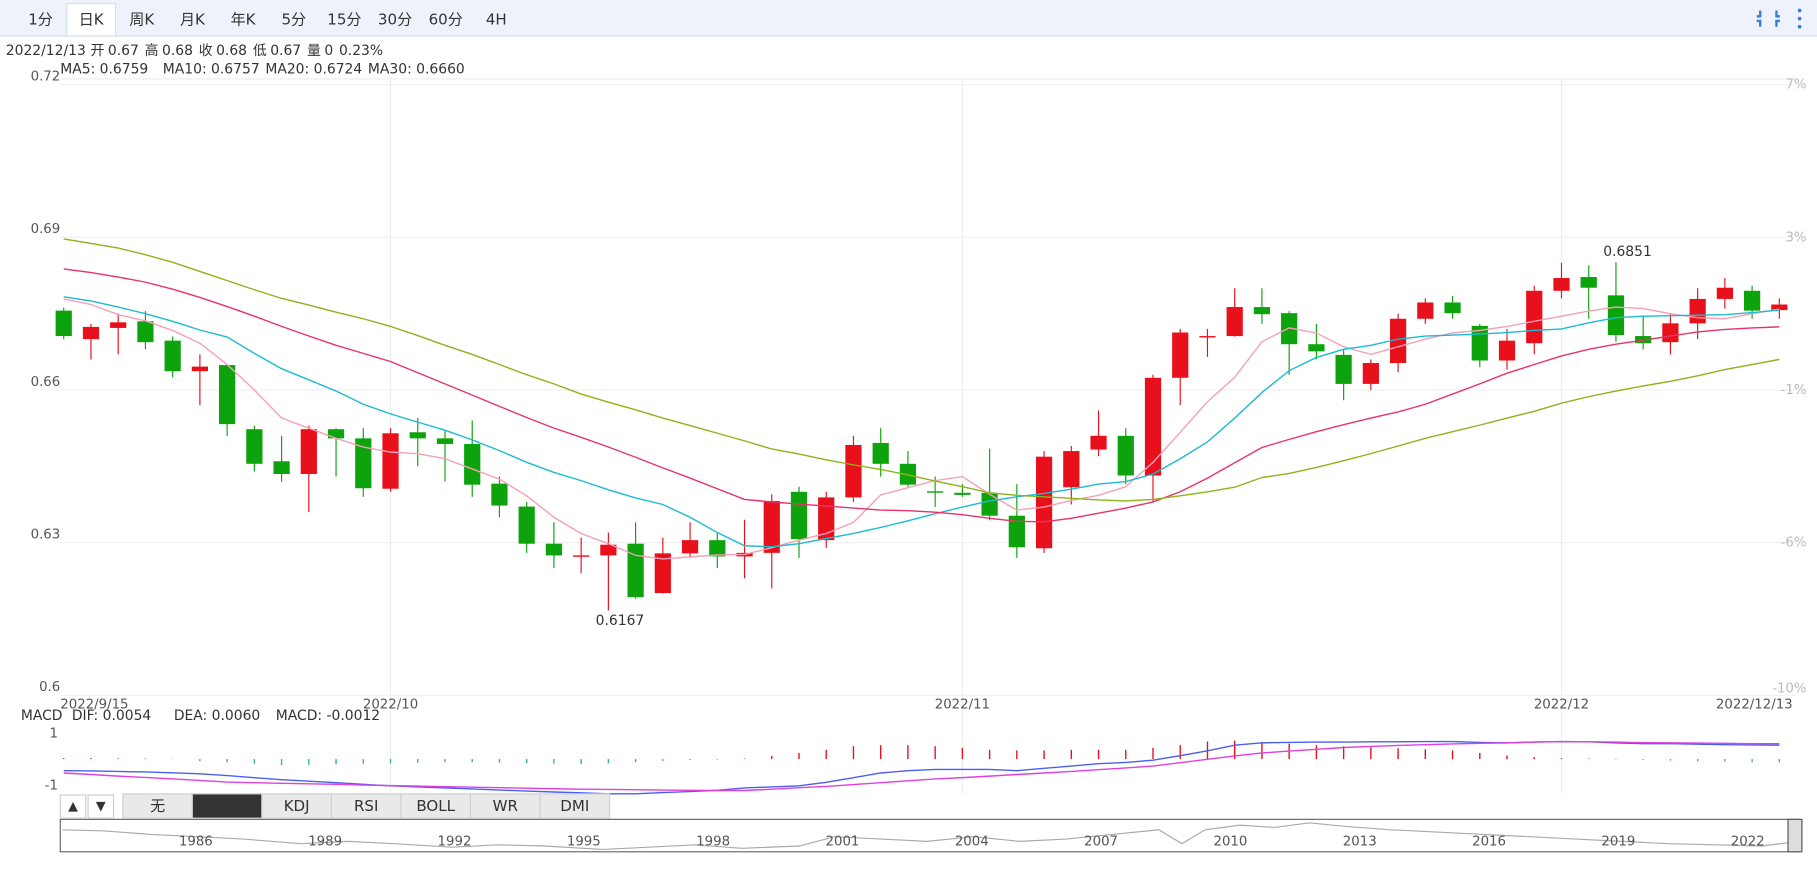 The height and width of the screenshot is (882, 1817). I want to click on legend-entry: MA5: 0.6759, so click(104, 70).